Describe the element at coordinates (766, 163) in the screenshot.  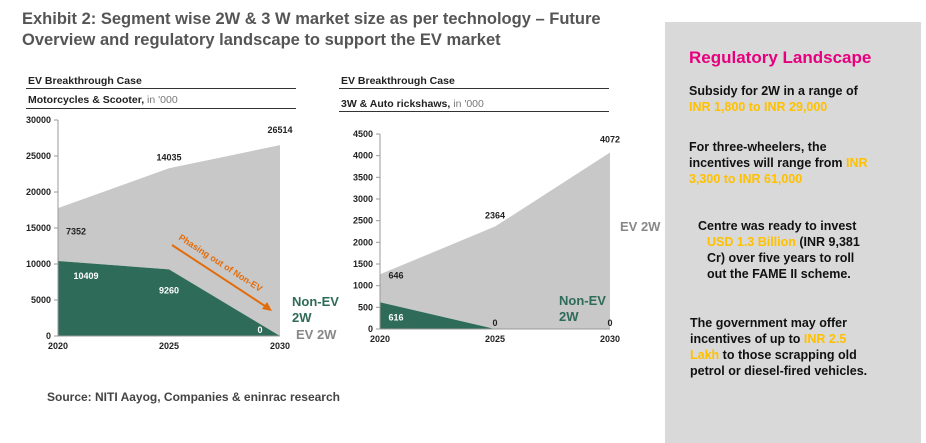
I see `point2-line2: incentives will range from` at that location.